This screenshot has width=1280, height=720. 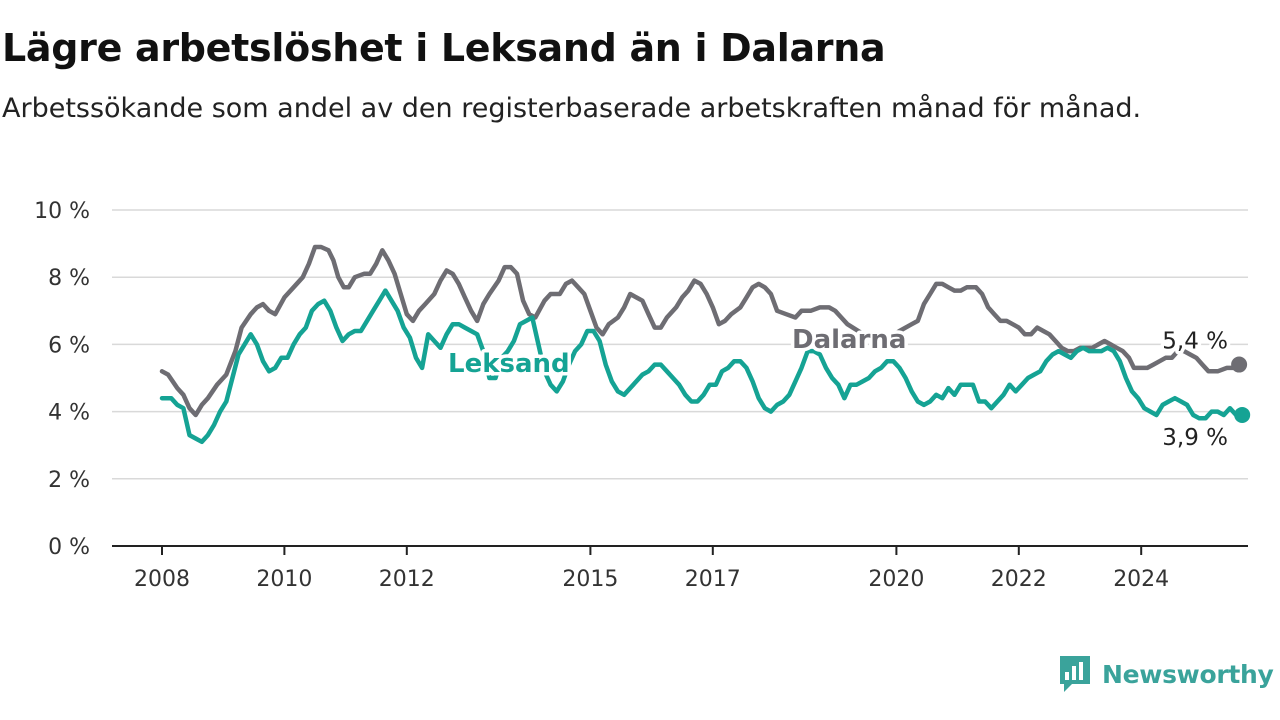 I want to click on x-tick-label: 2022, so click(x=1019, y=579).